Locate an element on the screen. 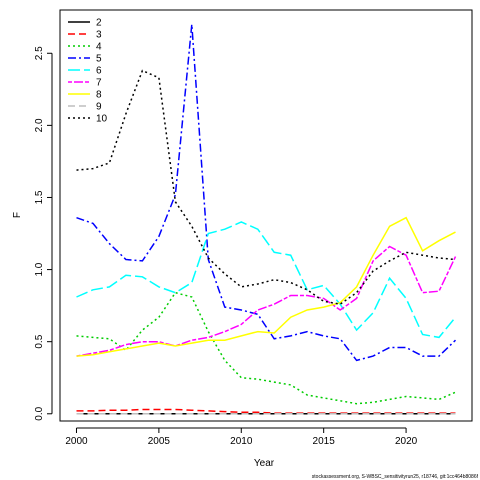 The width and height of the screenshot is (480, 480). y-axis: 0.0 0.5 1.0 1.5 2.0 2.5 is located at coordinates (43, 233).